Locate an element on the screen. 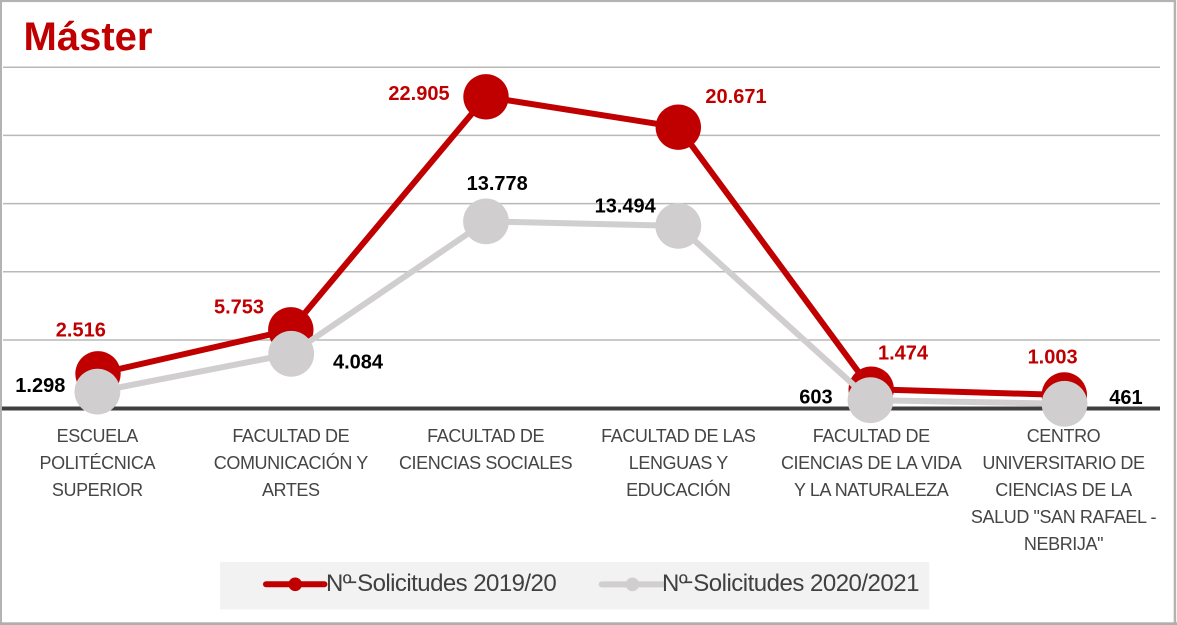  svg-text: Nº Solicitudes 2020/2021 is located at coordinates (790, 583).